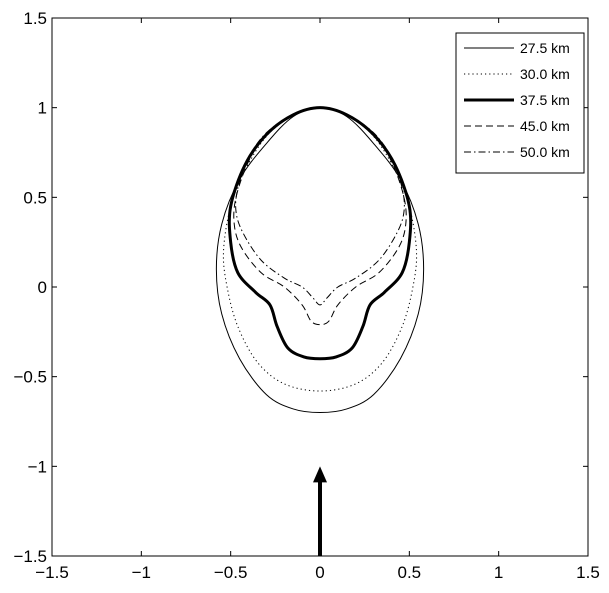 The image size is (609, 593). What do you see at coordinates (498, 572) in the screenshot?
I see `x-tick-label: 1` at bounding box center [498, 572].